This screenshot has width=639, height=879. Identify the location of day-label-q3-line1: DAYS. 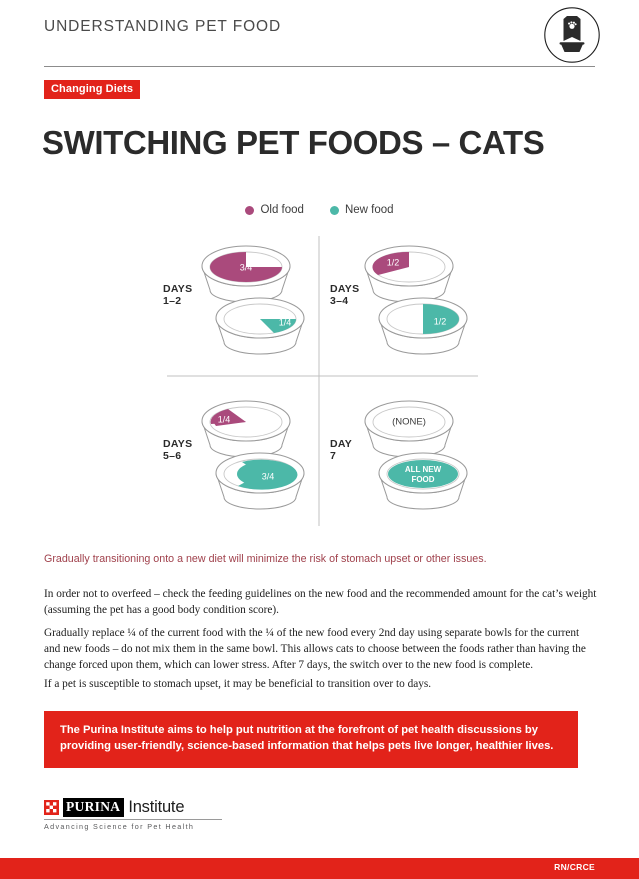
(177, 444).